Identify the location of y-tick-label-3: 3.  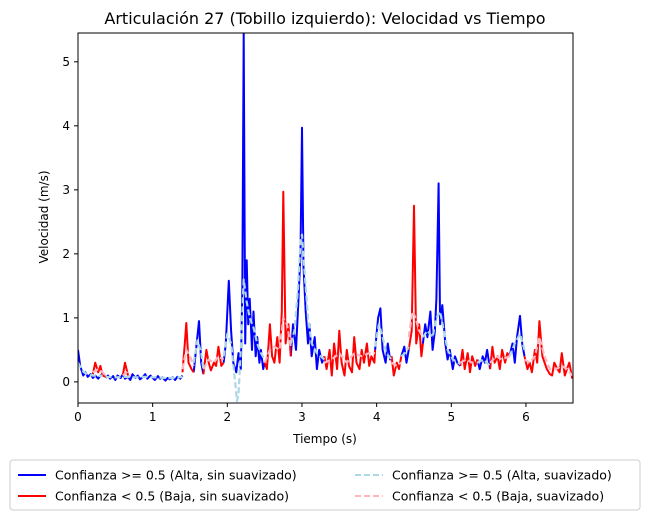
(66, 190).